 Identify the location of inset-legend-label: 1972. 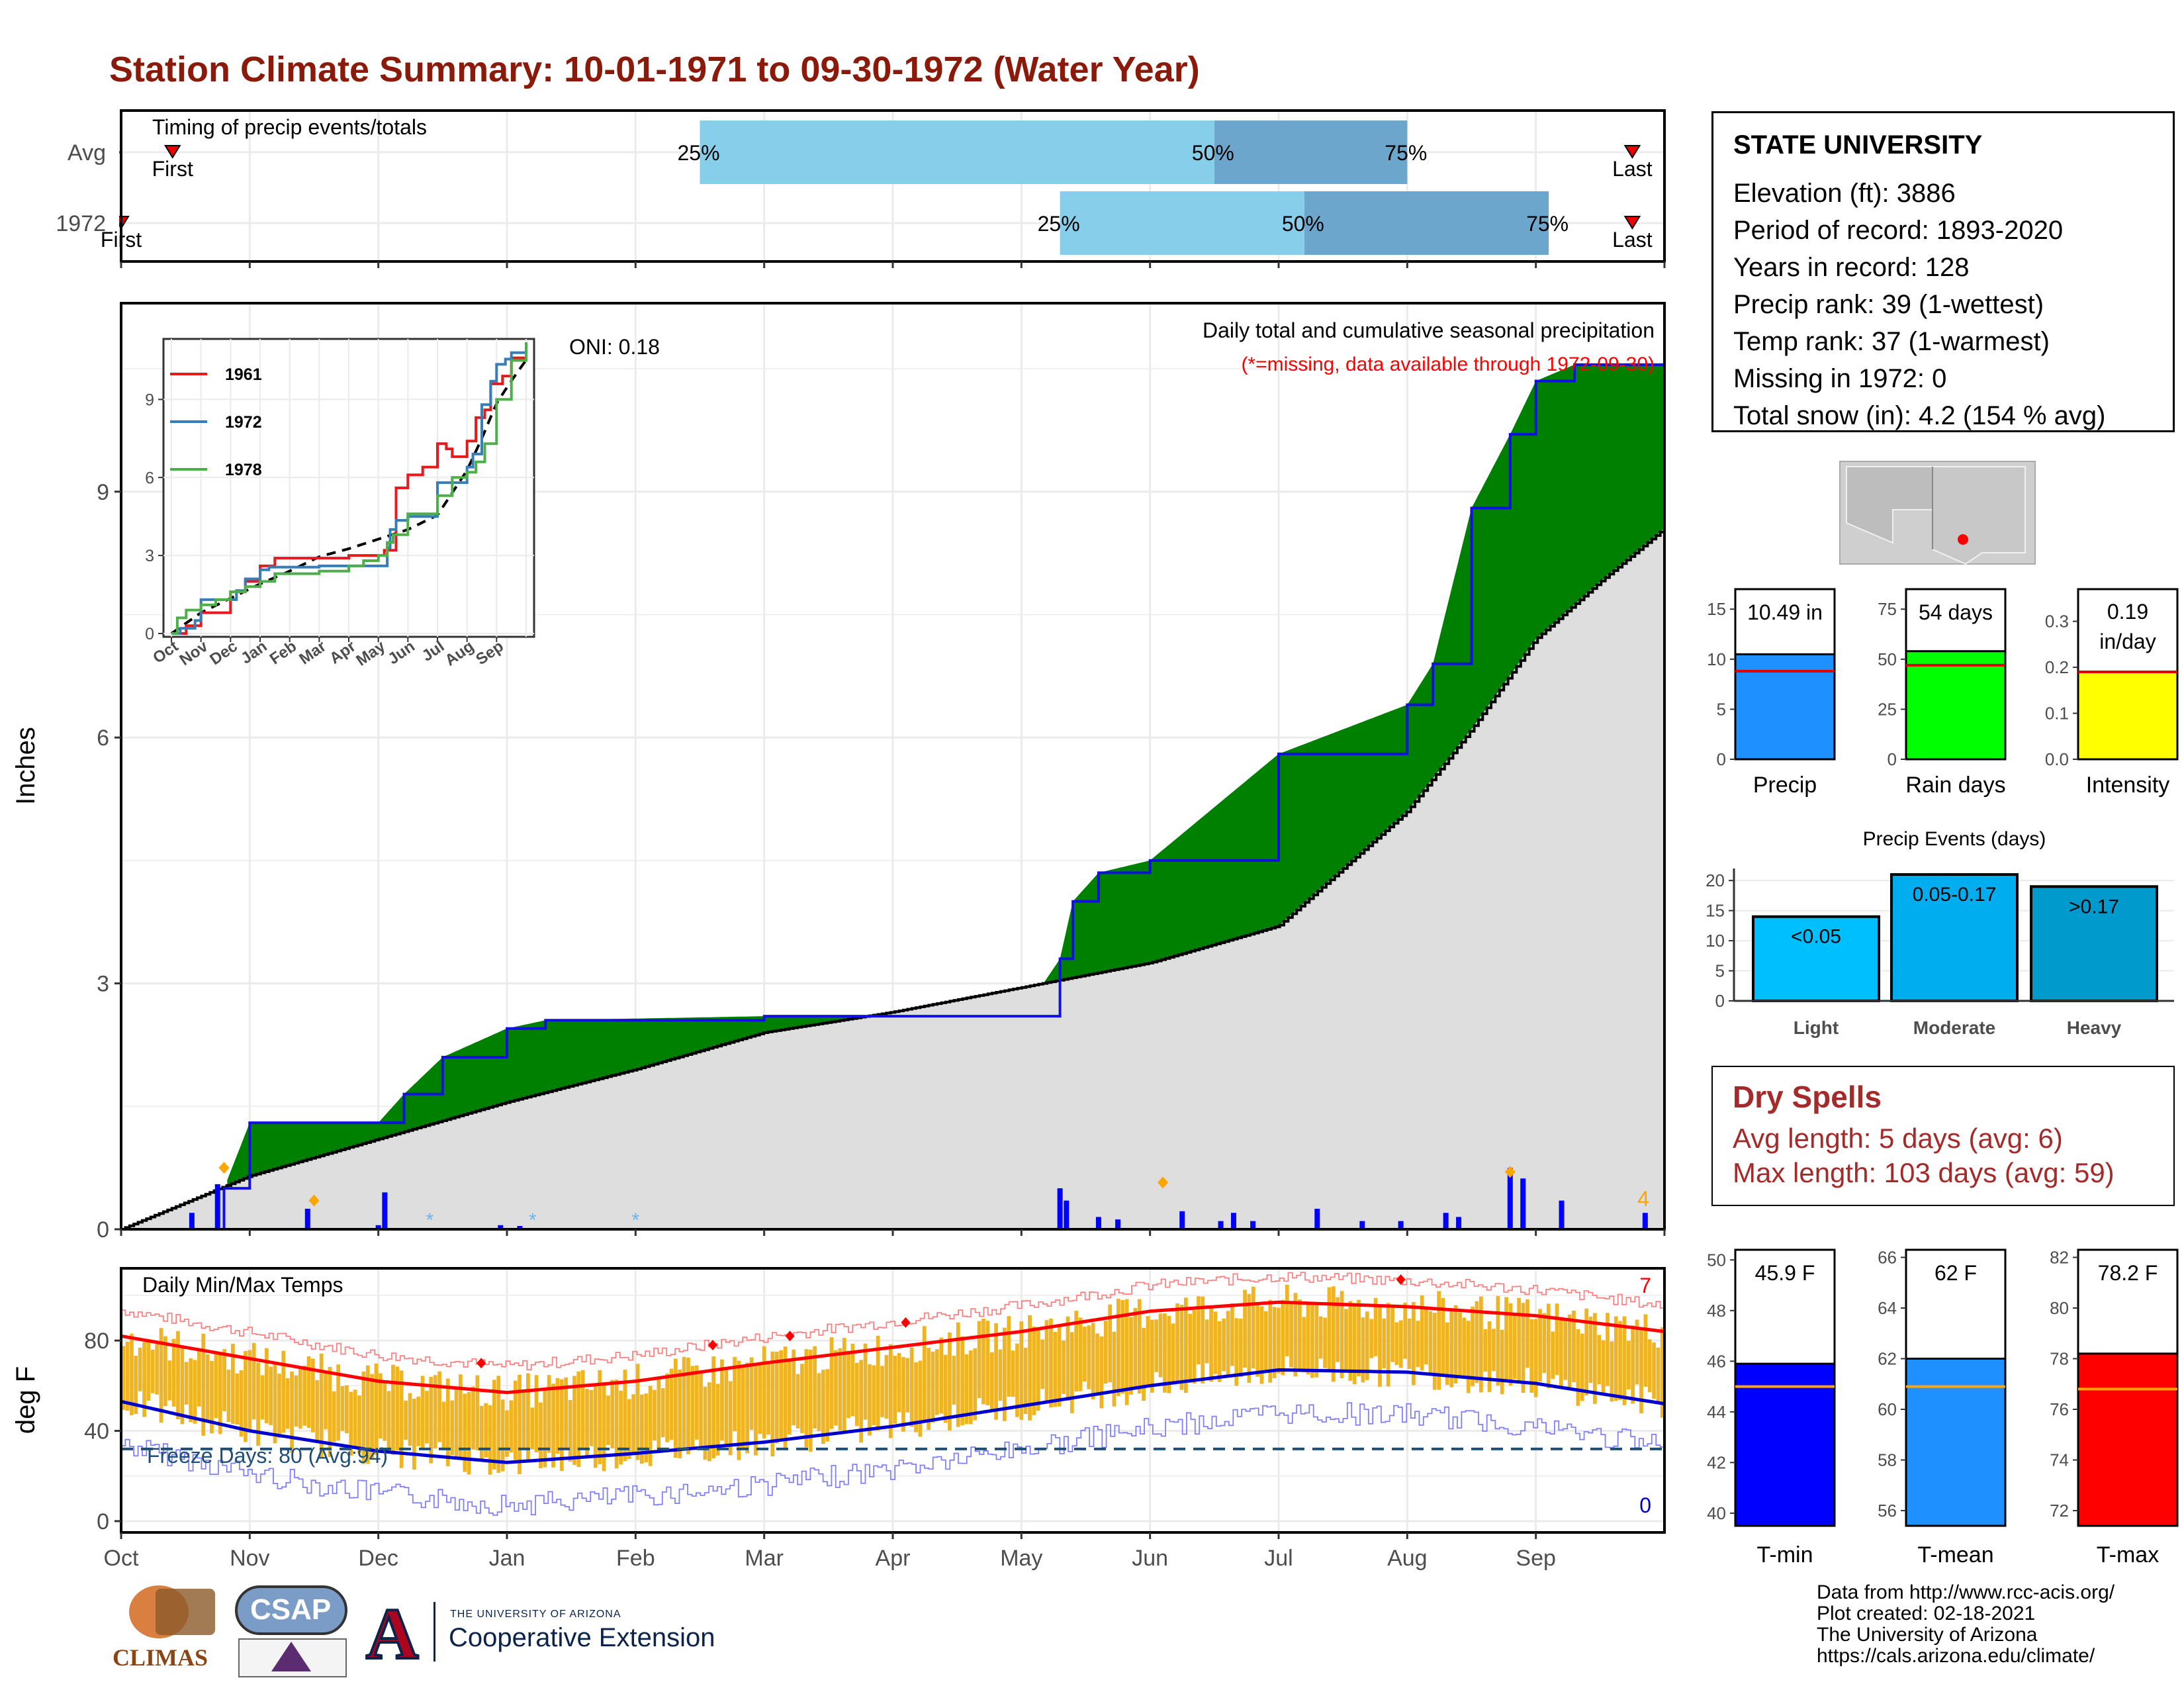
(244, 422).